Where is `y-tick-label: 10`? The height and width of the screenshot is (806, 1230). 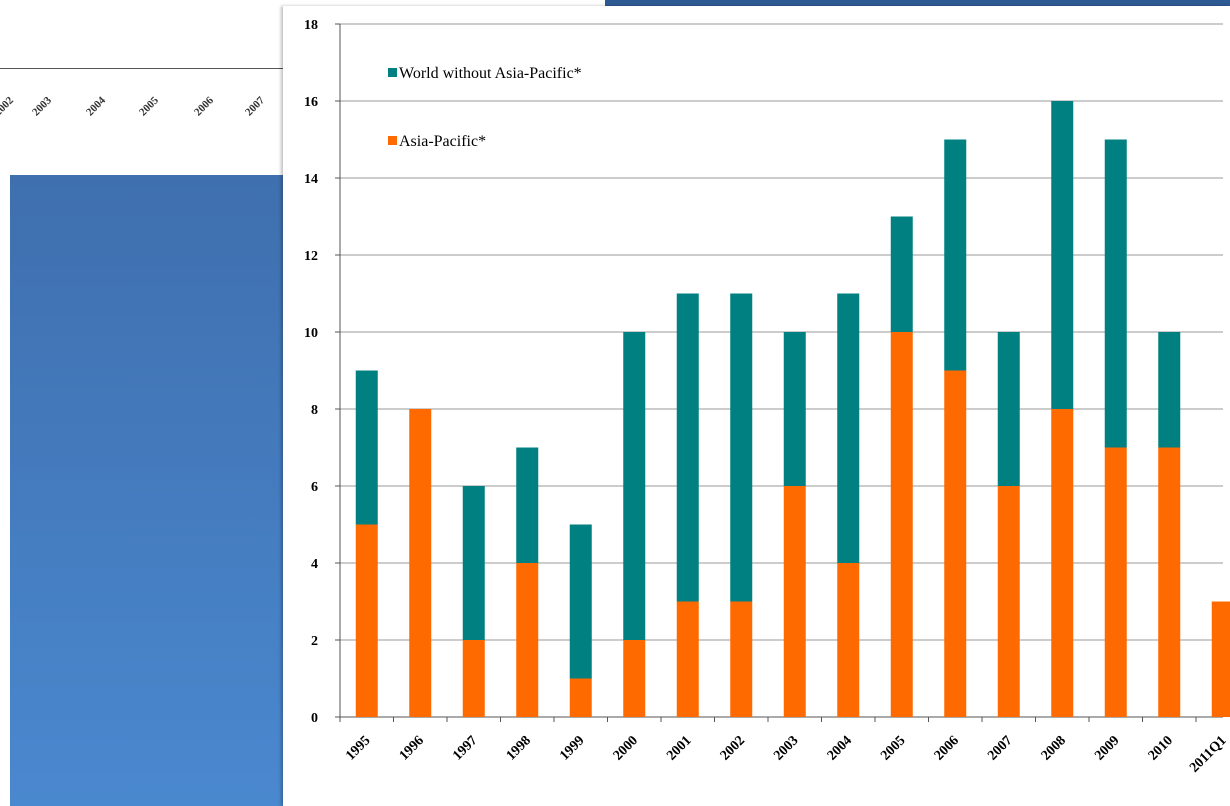
y-tick-label: 10 is located at coordinates (311, 333).